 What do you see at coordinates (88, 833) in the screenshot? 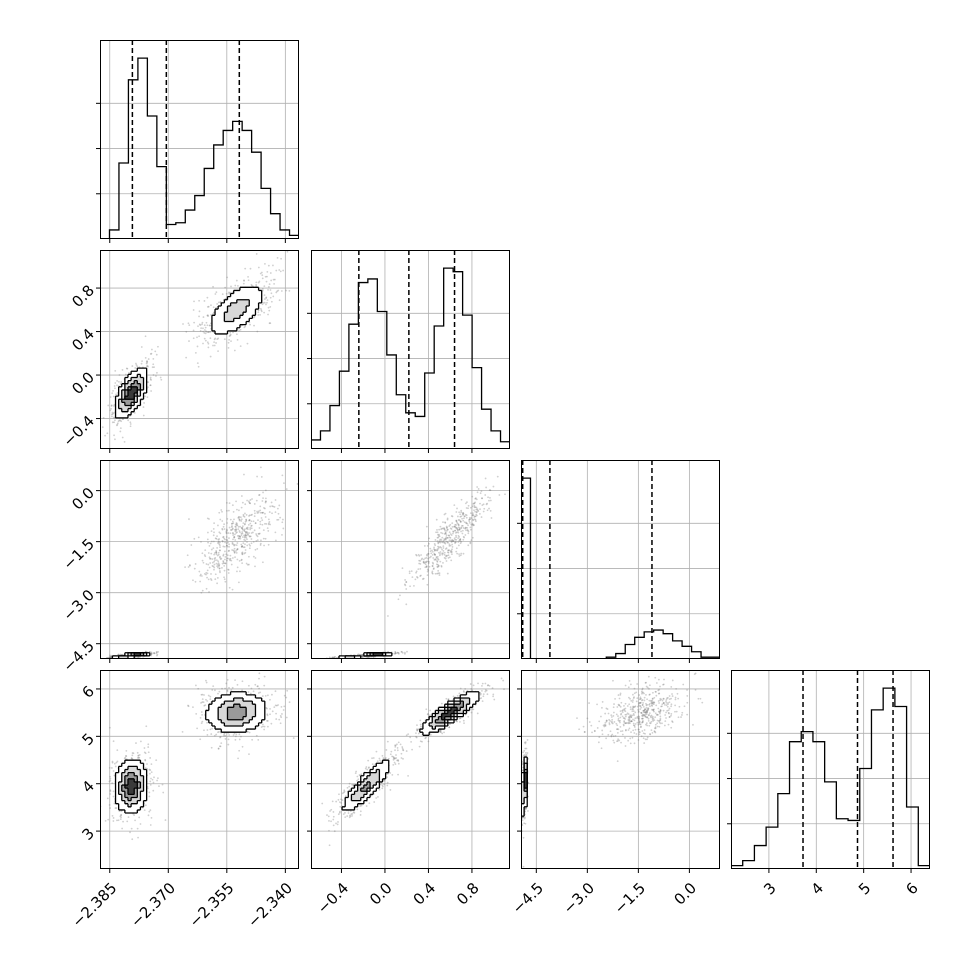
I see `y-tick-label: 3` at bounding box center [88, 833].